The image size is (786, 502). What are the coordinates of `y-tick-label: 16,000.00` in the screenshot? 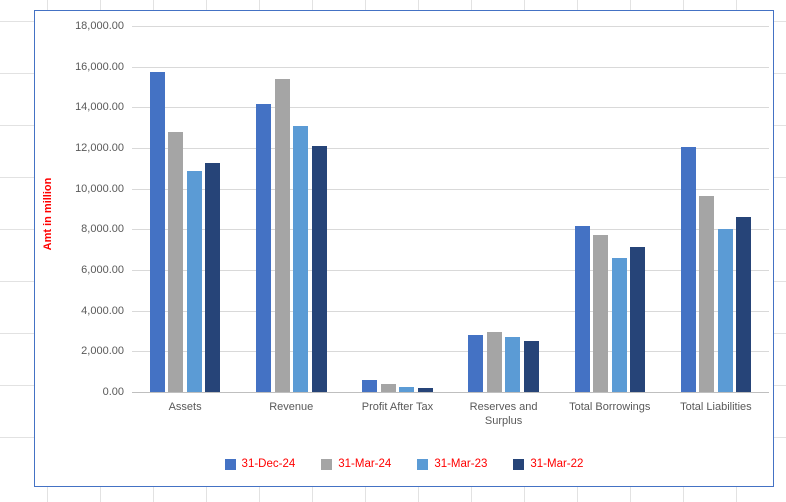 It's located at (99, 66).